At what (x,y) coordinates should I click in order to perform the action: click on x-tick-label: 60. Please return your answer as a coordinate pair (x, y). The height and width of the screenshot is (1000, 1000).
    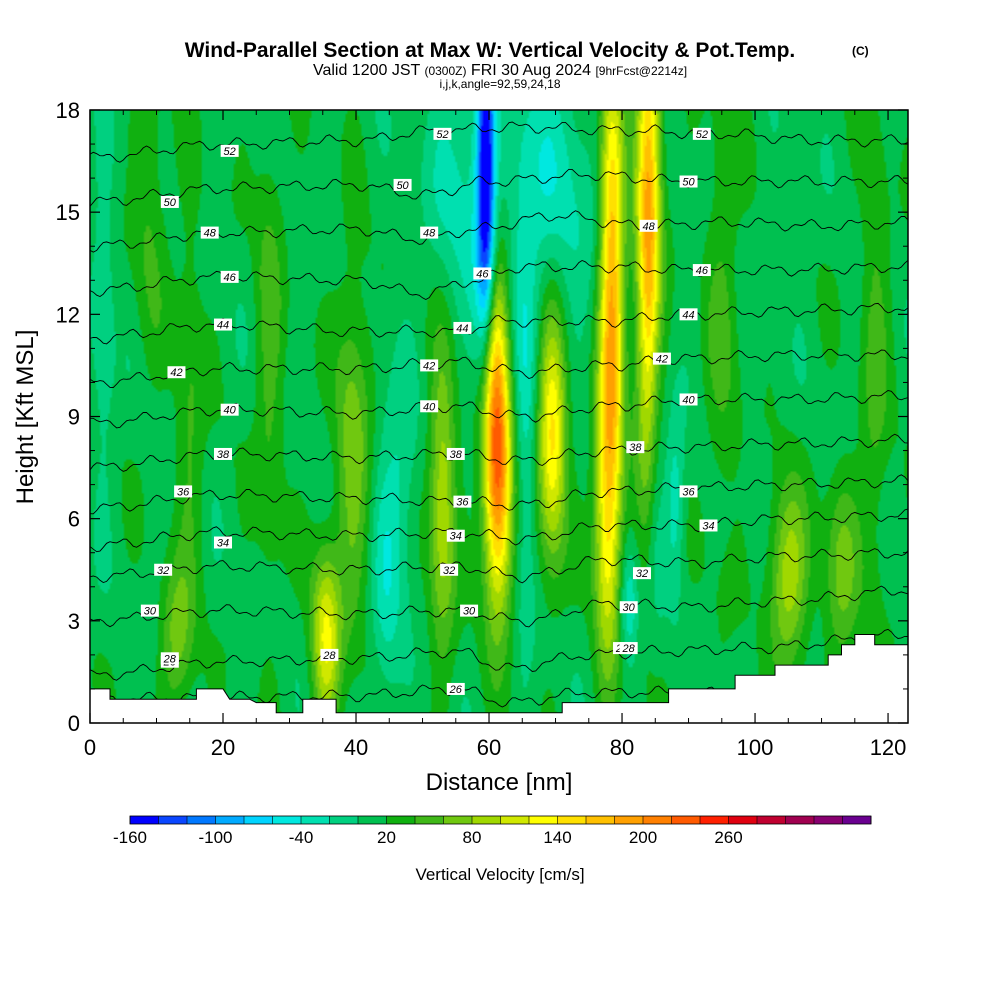
    Looking at the image, I should click on (489, 747).